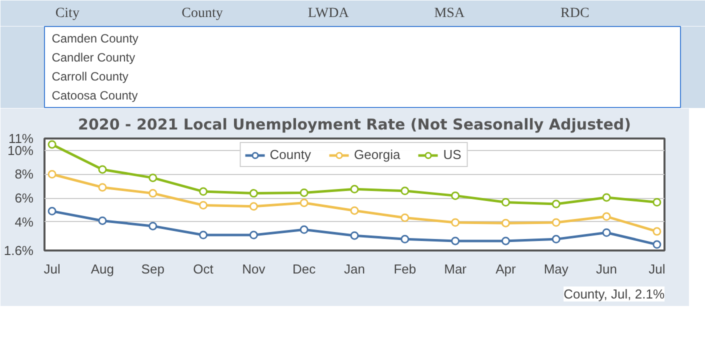 This screenshot has height=344, width=705. Describe the element at coordinates (329, 13) in the screenshot. I see `text: LWDA` at that location.